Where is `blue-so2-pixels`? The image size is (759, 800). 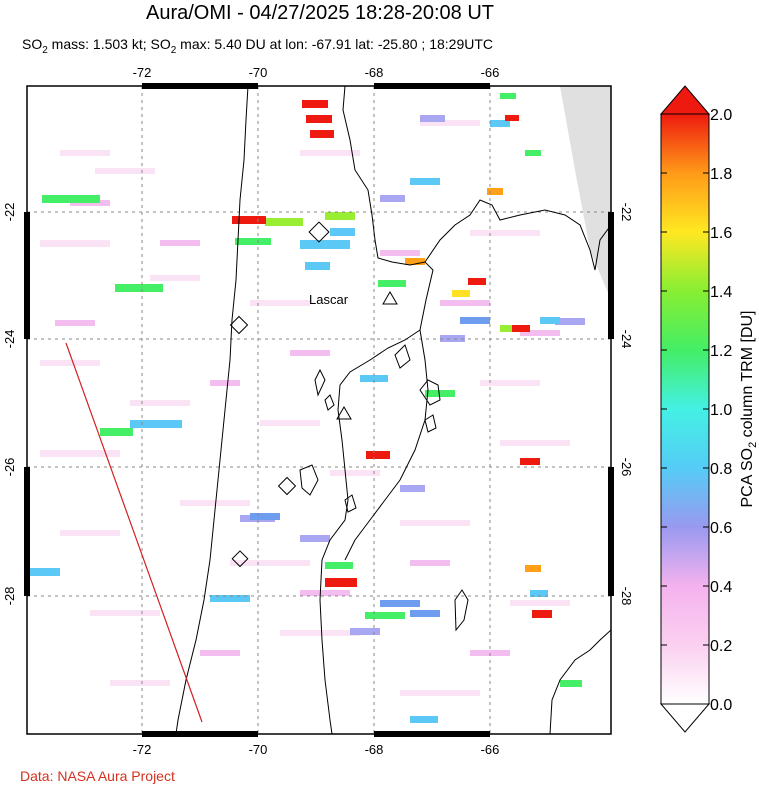
blue-so2-pixels is located at coordinates (370, 467).